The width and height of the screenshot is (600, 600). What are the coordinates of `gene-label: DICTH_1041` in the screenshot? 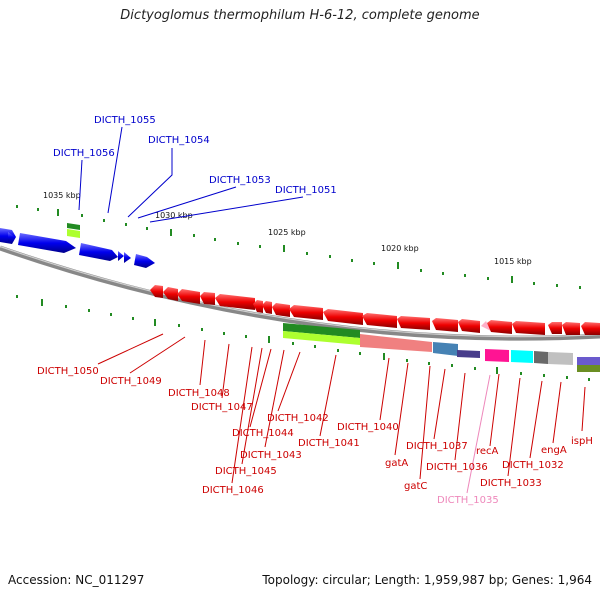 It's located at (329, 443).